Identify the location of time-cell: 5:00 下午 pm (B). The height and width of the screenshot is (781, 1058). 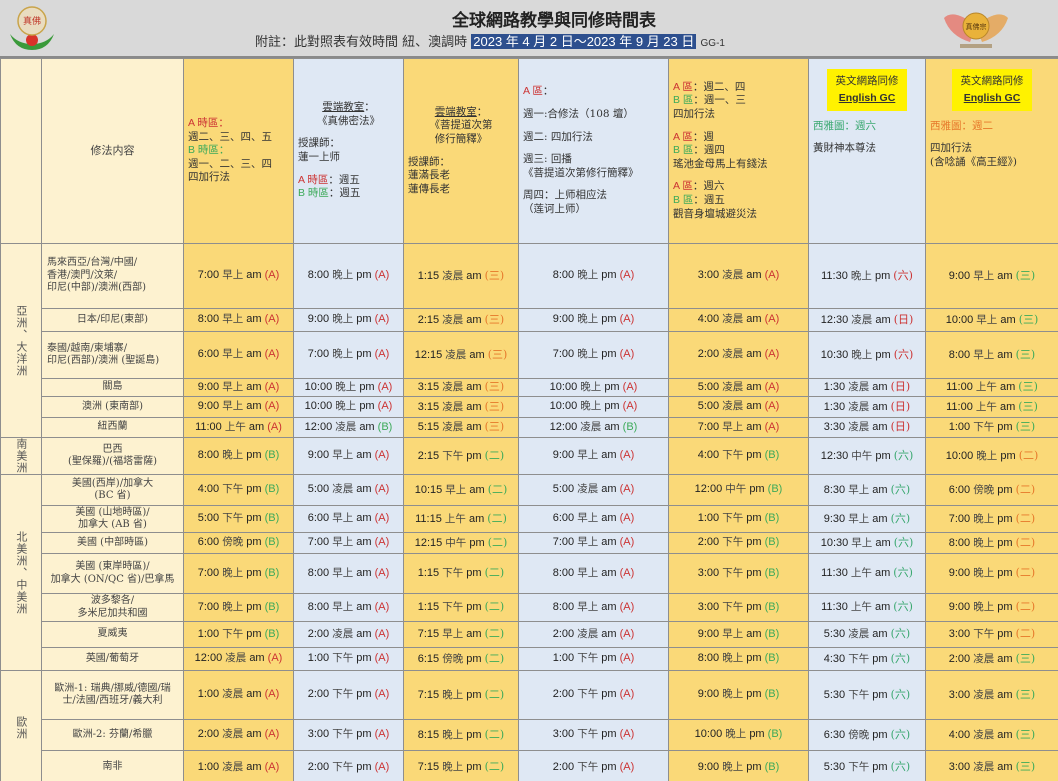
(238, 519).